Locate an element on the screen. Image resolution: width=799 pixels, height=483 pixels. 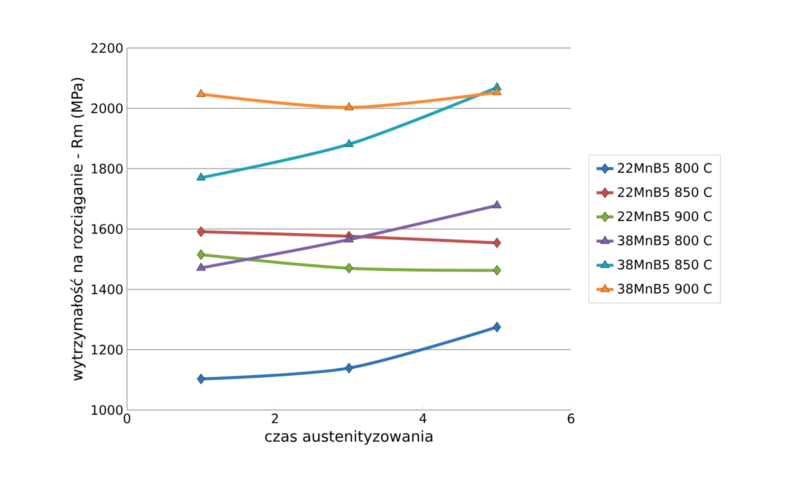
y-tick-label: 2000 is located at coordinates (107, 108).